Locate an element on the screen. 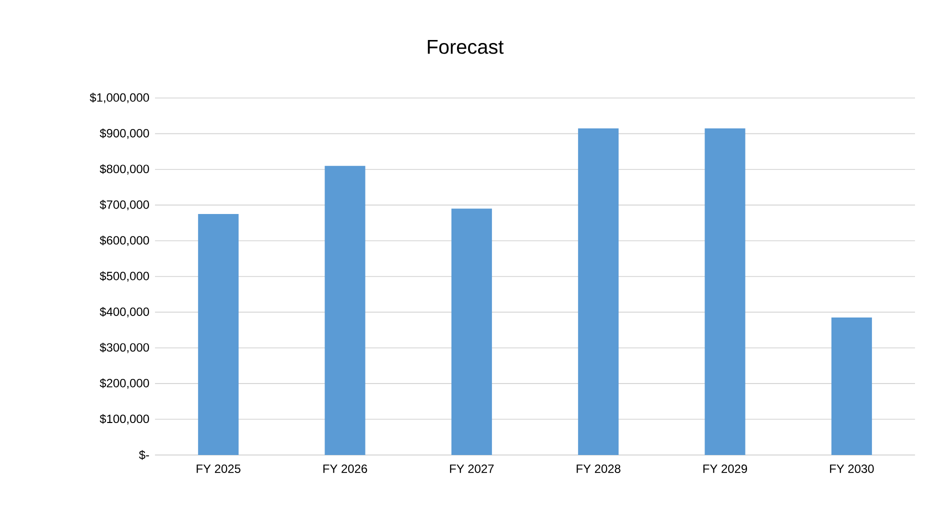 The image size is (930, 505). x-tick-label: FY 2025 is located at coordinates (218, 468).